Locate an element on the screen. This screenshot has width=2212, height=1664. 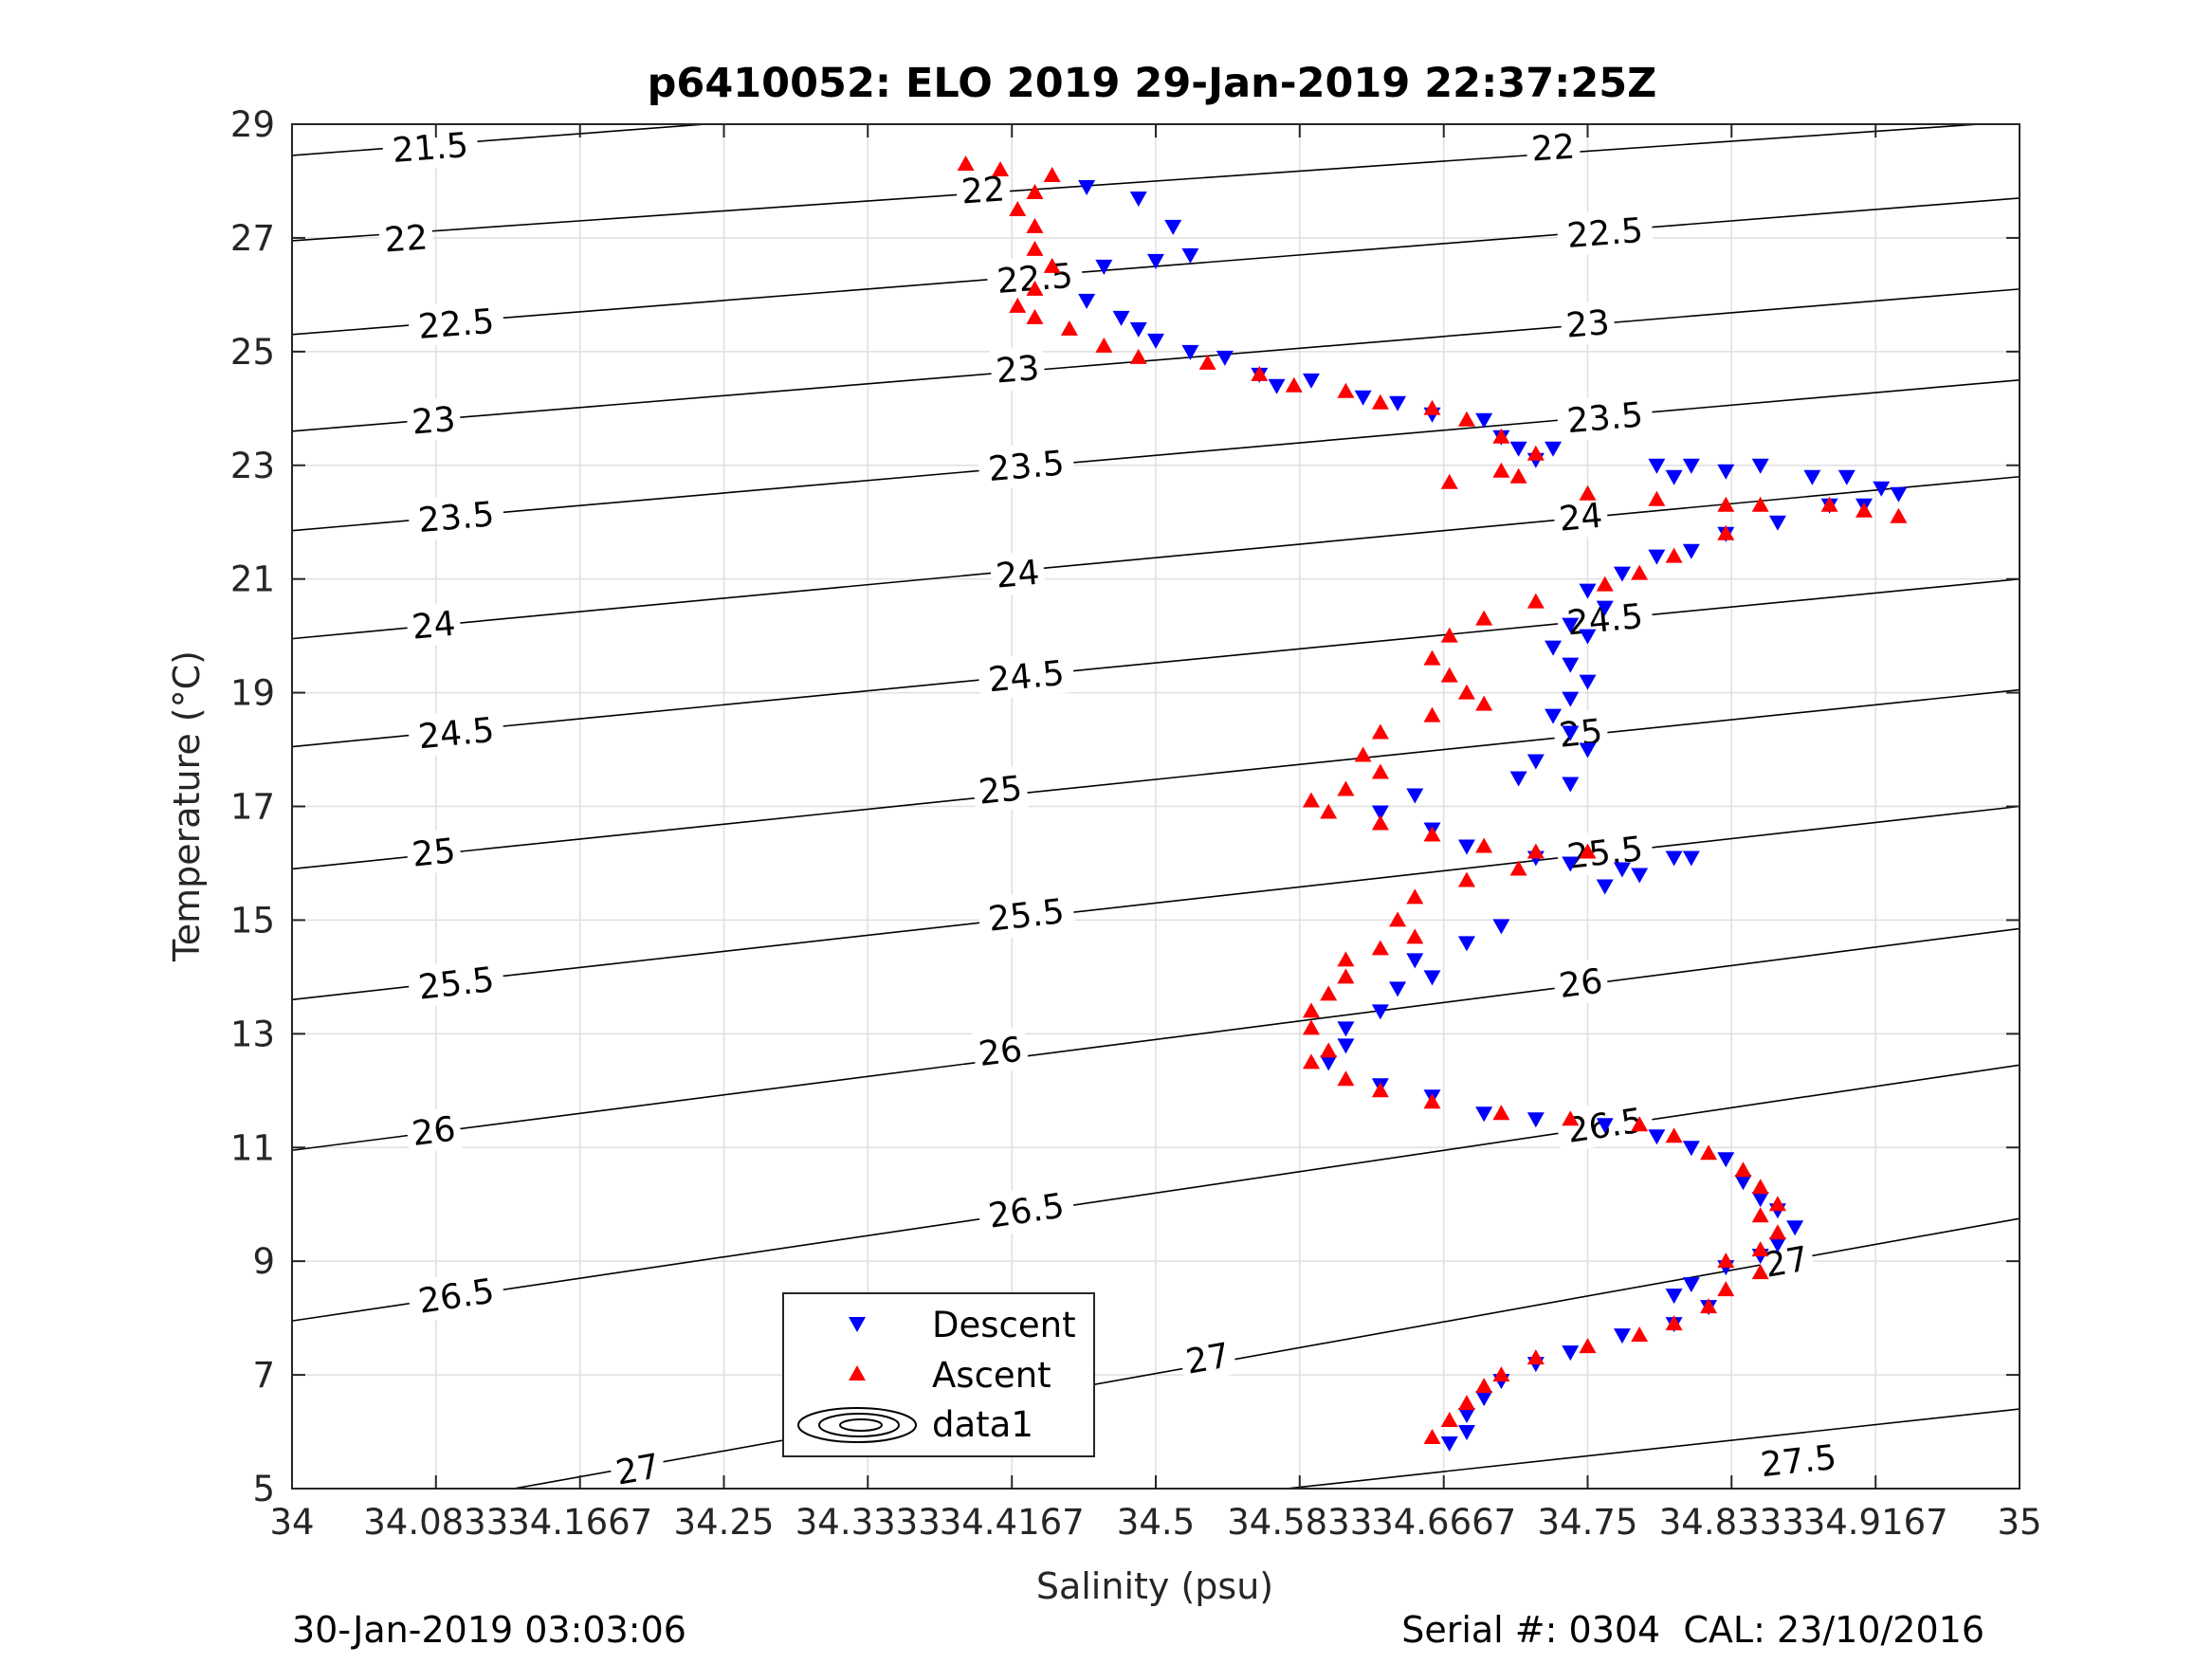
contour-label-23: 23 is located at coordinates (1588, 323).